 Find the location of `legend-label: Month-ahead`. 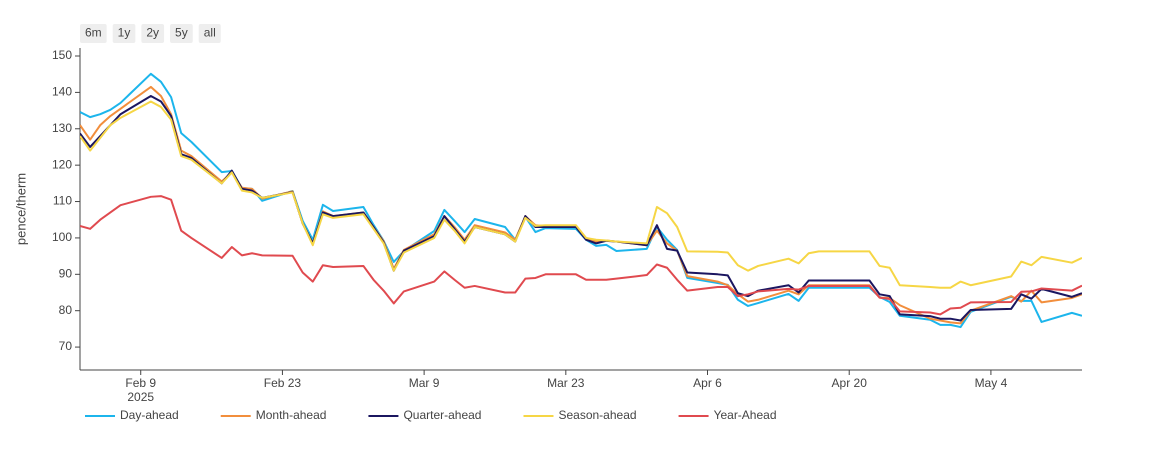

legend-label: Month-ahead is located at coordinates (291, 415).